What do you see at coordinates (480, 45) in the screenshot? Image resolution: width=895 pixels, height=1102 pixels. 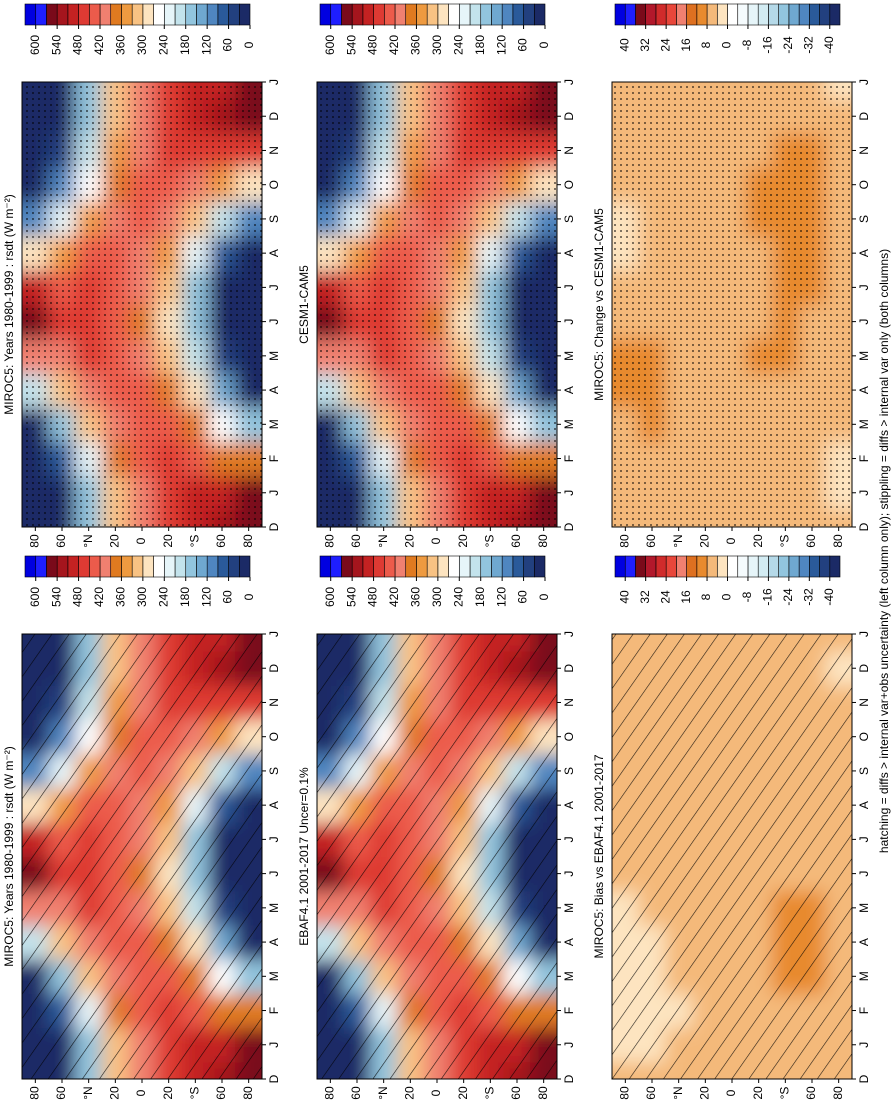 I see `colorbar-label: 180` at bounding box center [480, 45].